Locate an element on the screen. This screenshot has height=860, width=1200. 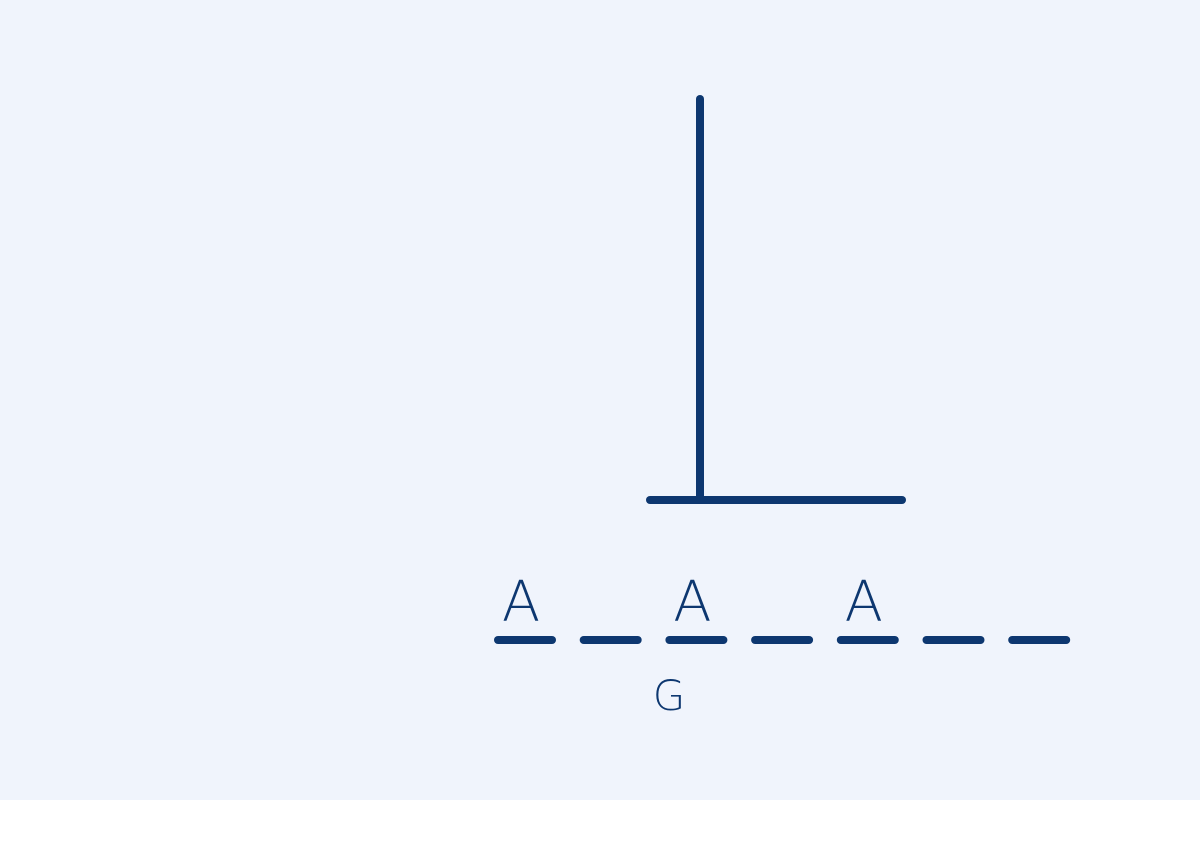
wrong-guesses: G is located at coordinates (669, 695).